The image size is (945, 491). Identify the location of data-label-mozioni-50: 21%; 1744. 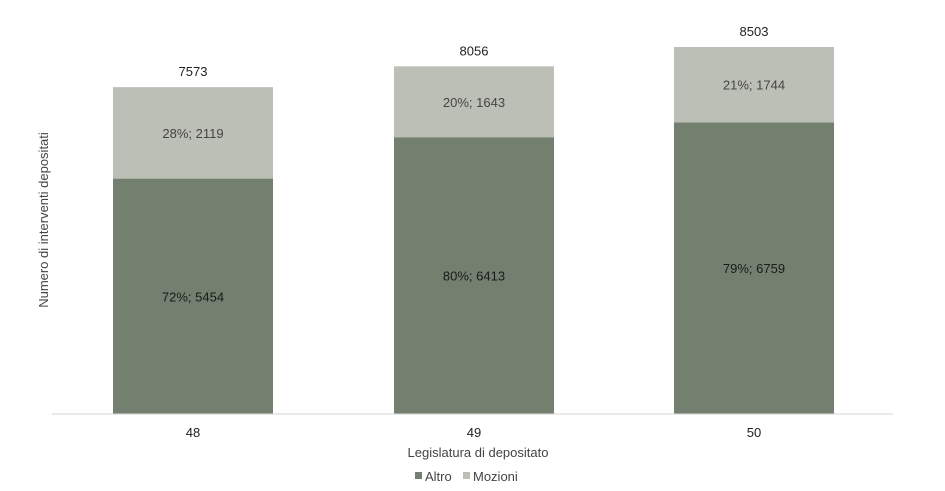
(754, 85).